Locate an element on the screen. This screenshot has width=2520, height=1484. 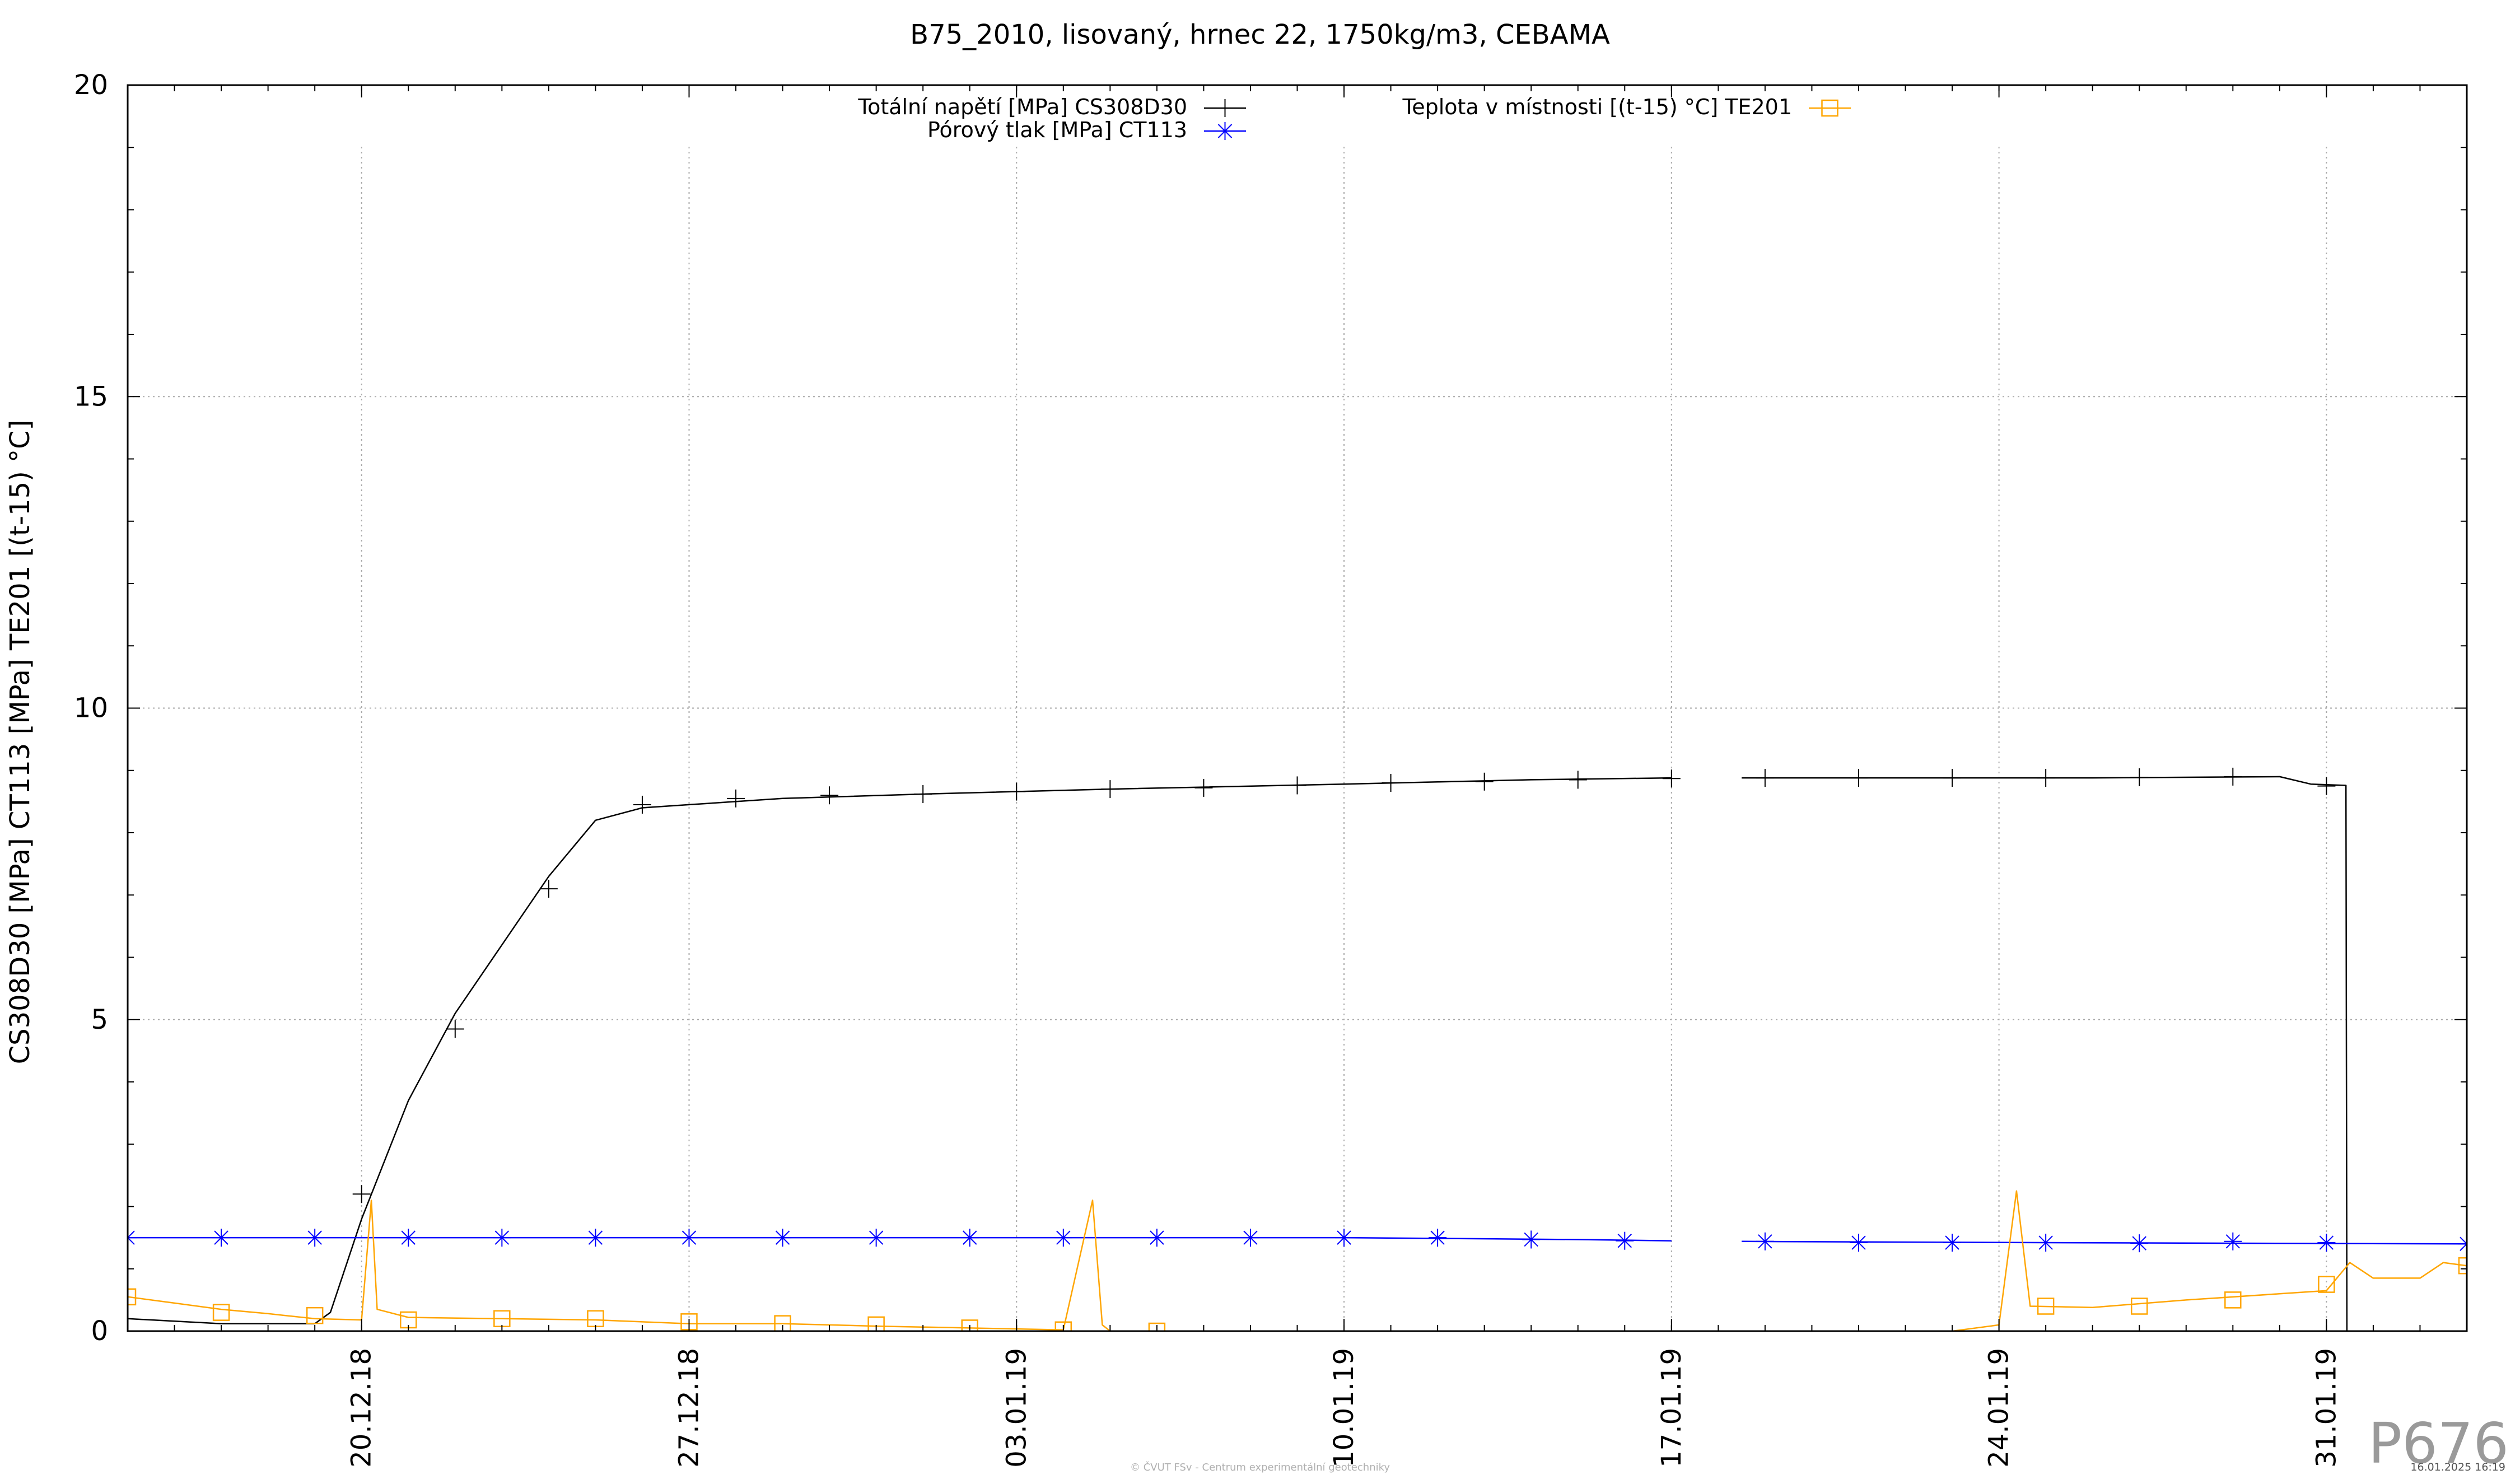
legend-entry-1: Pórový tlak [MPa] CT113 is located at coordinates (1087, 130).